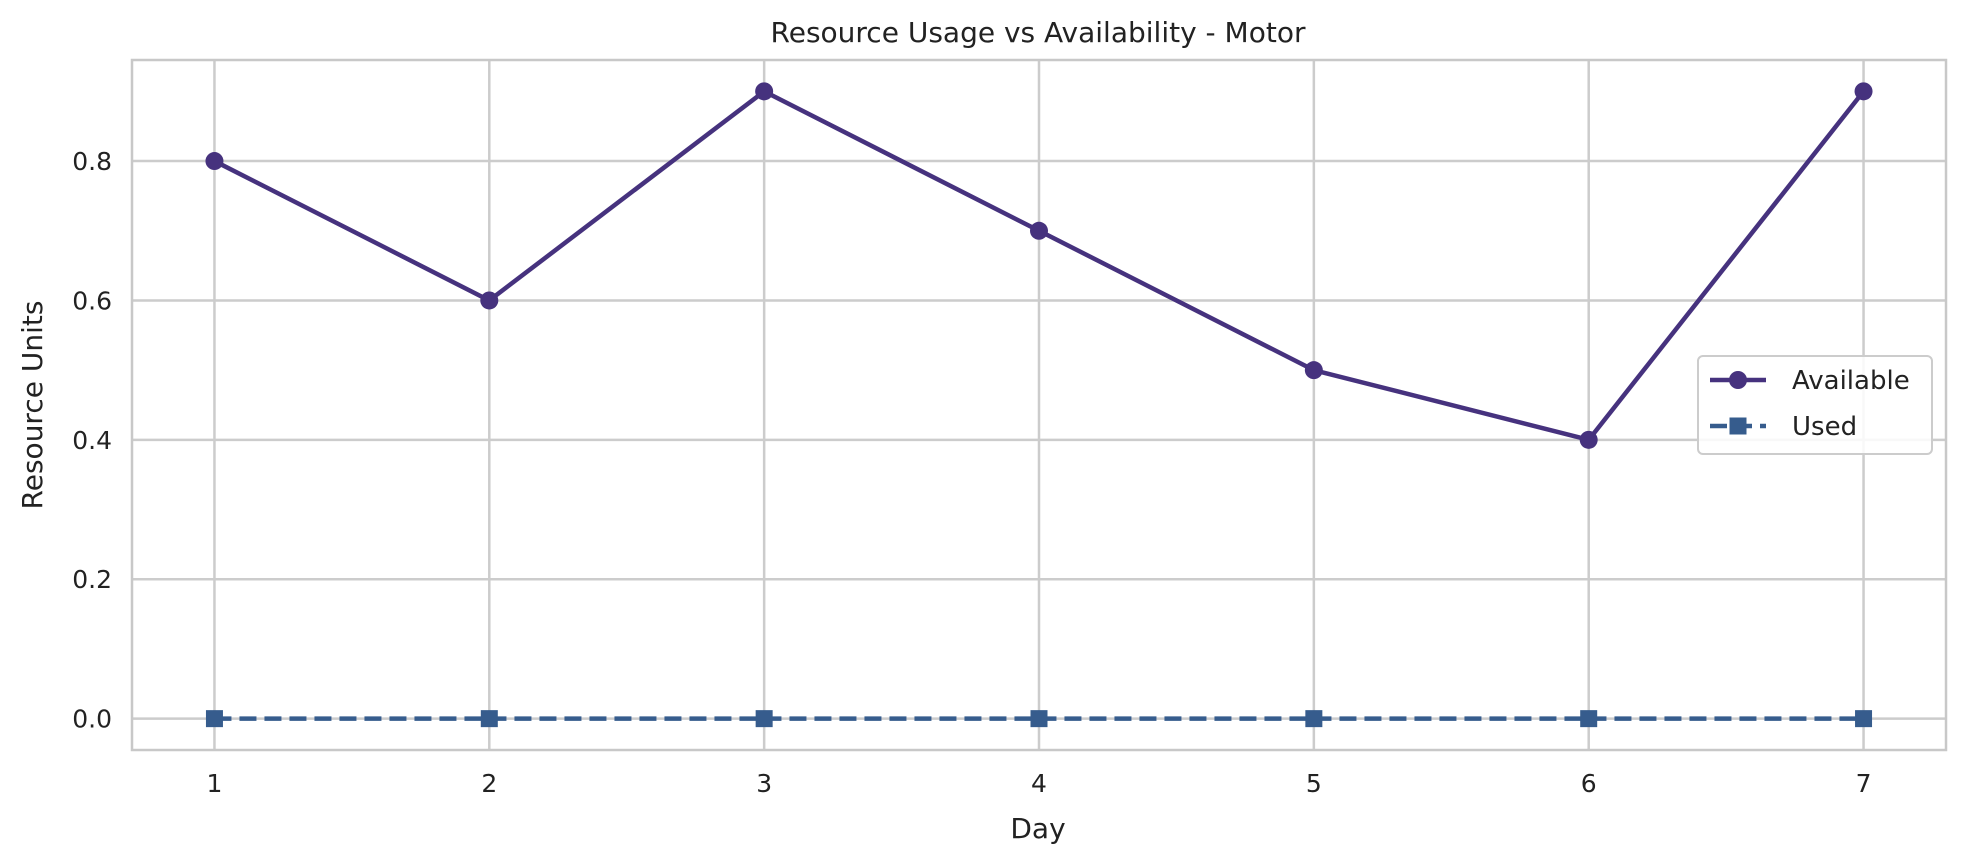  I want to click on legend-marker-used, so click(1738, 426).